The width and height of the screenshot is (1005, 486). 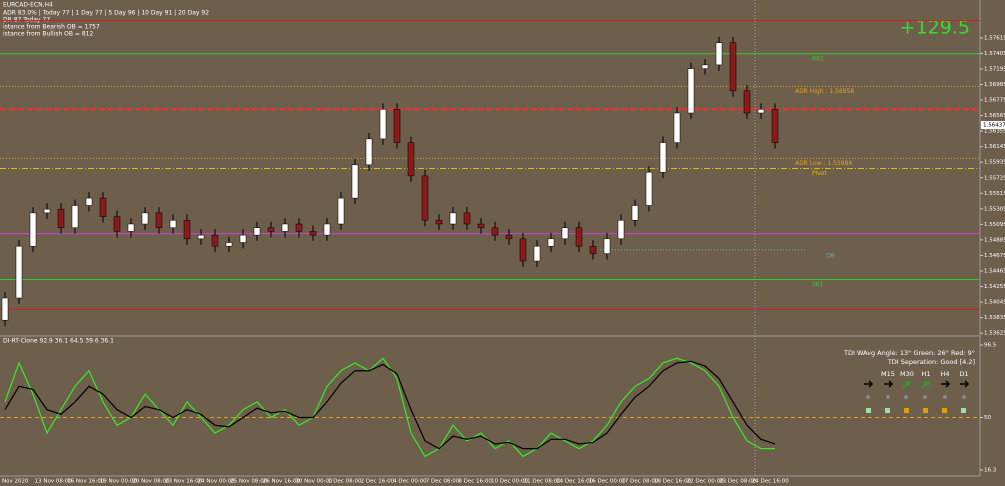 What do you see at coordinates (917, 384) in the screenshot?
I see `tdi-arrows` at bounding box center [917, 384].